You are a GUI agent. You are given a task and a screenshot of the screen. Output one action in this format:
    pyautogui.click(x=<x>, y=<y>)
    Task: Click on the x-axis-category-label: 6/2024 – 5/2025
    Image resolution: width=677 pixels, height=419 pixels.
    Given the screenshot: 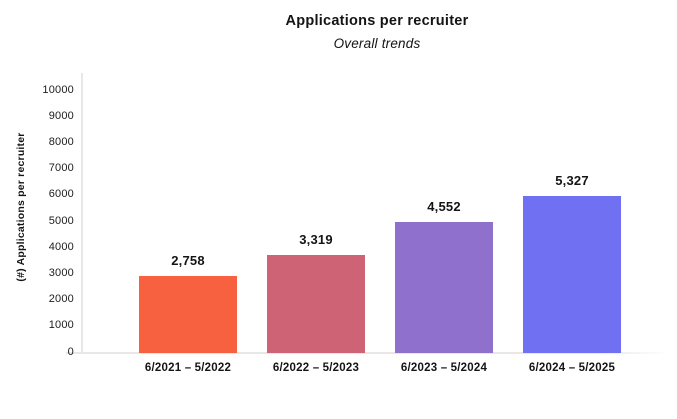 What is the action you would take?
    pyautogui.click(x=572, y=368)
    